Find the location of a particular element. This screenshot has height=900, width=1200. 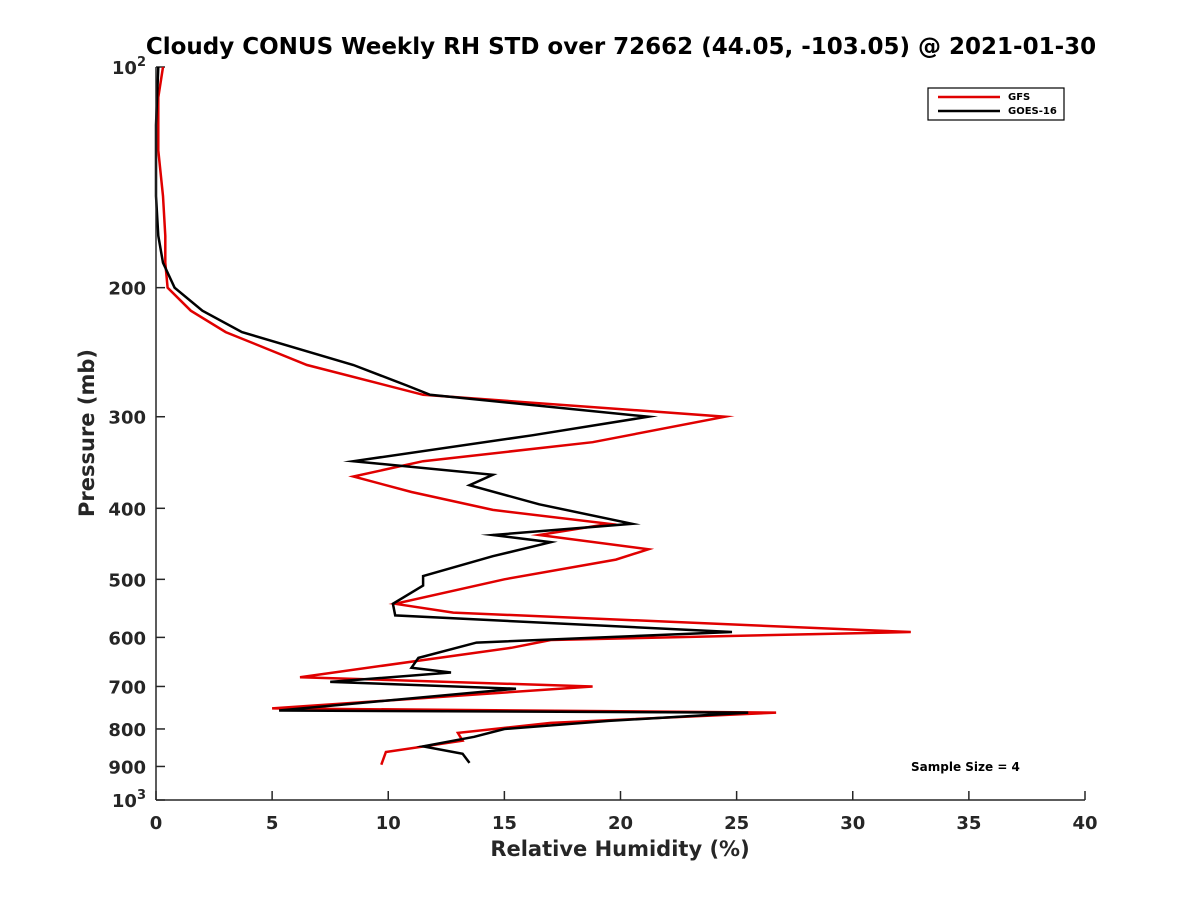

x-tick-label: 30 is located at coordinates (852, 823).